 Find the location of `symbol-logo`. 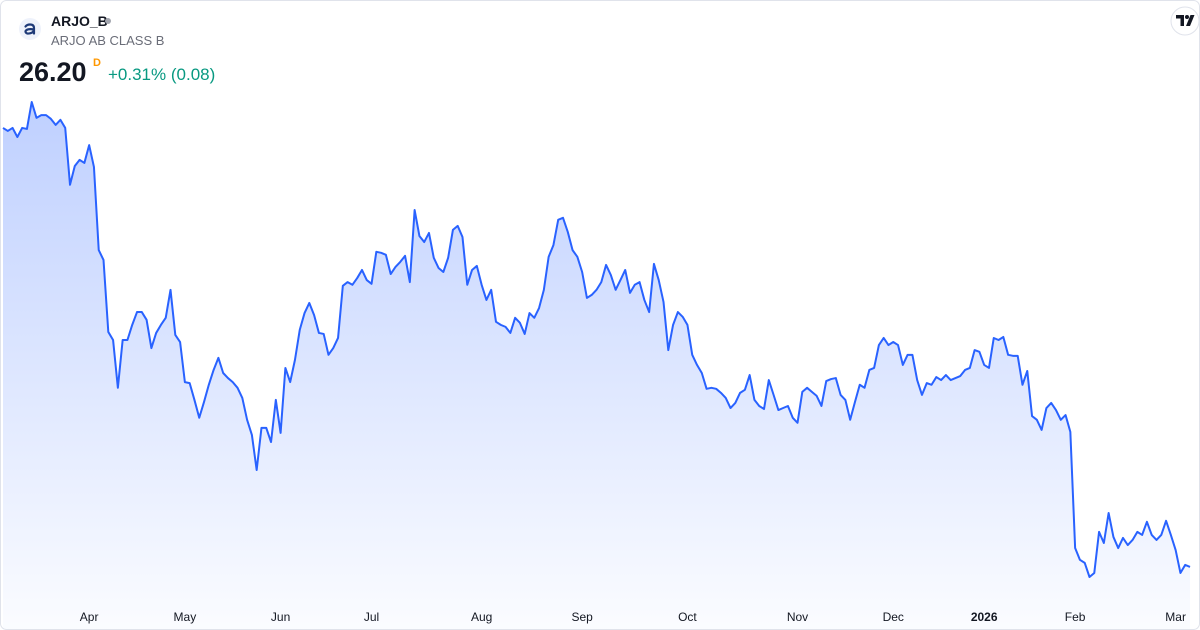

symbol-logo is located at coordinates (30, 29).